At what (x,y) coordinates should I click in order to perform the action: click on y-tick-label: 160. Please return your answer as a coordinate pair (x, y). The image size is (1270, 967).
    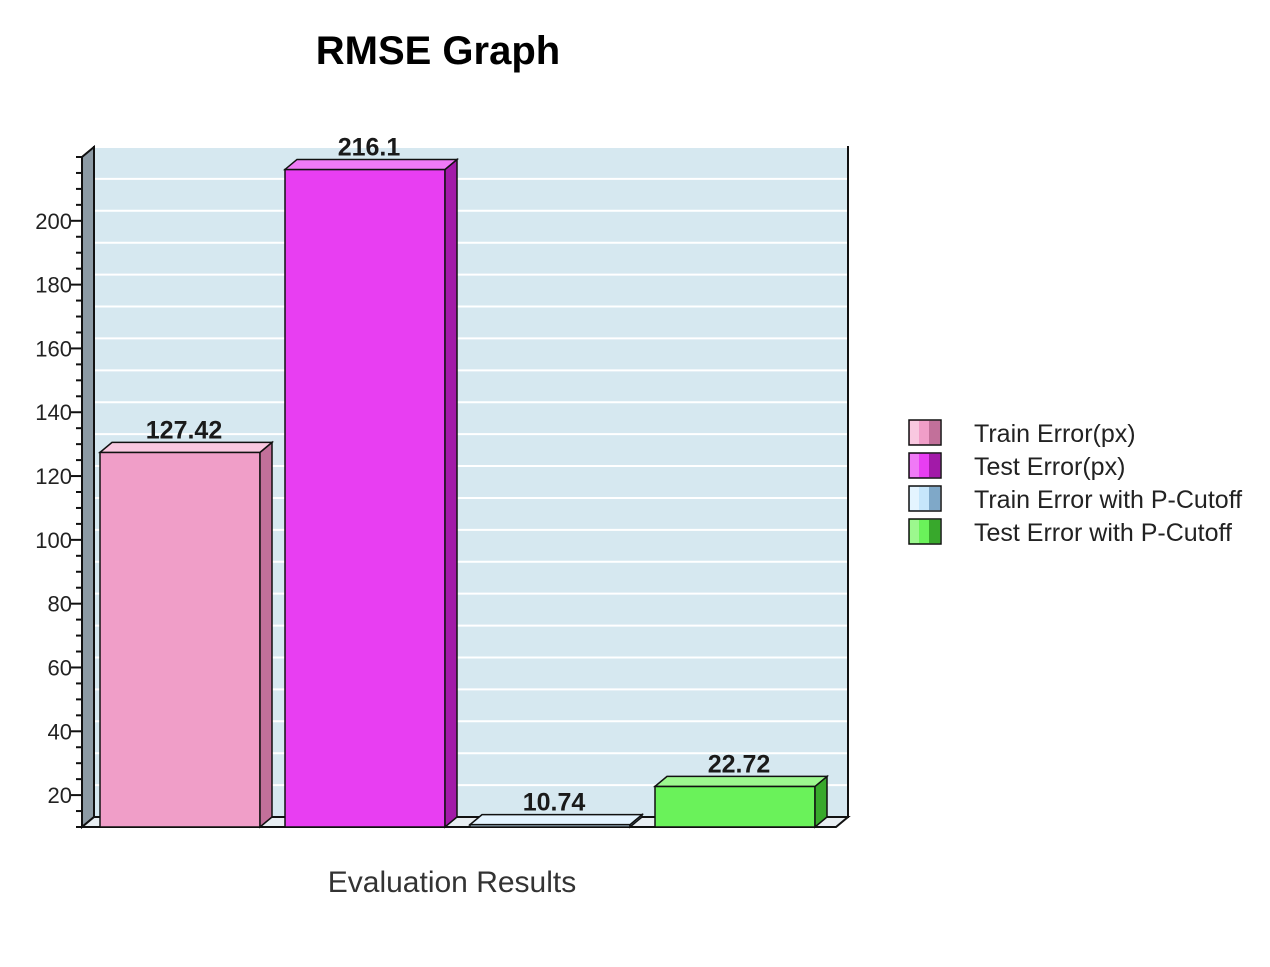
    Looking at the image, I should click on (53, 348).